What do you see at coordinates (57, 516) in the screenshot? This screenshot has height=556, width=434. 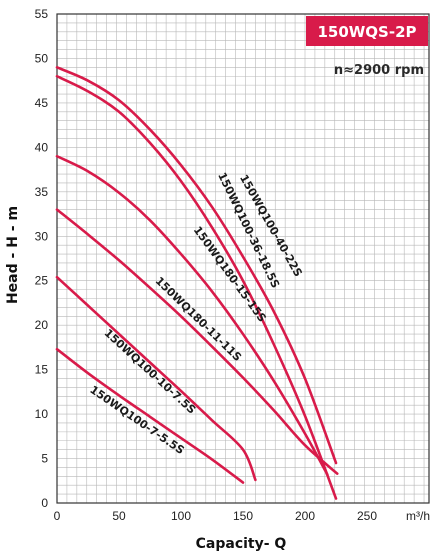 I see `x-tick-label: 0` at bounding box center [57, 516].